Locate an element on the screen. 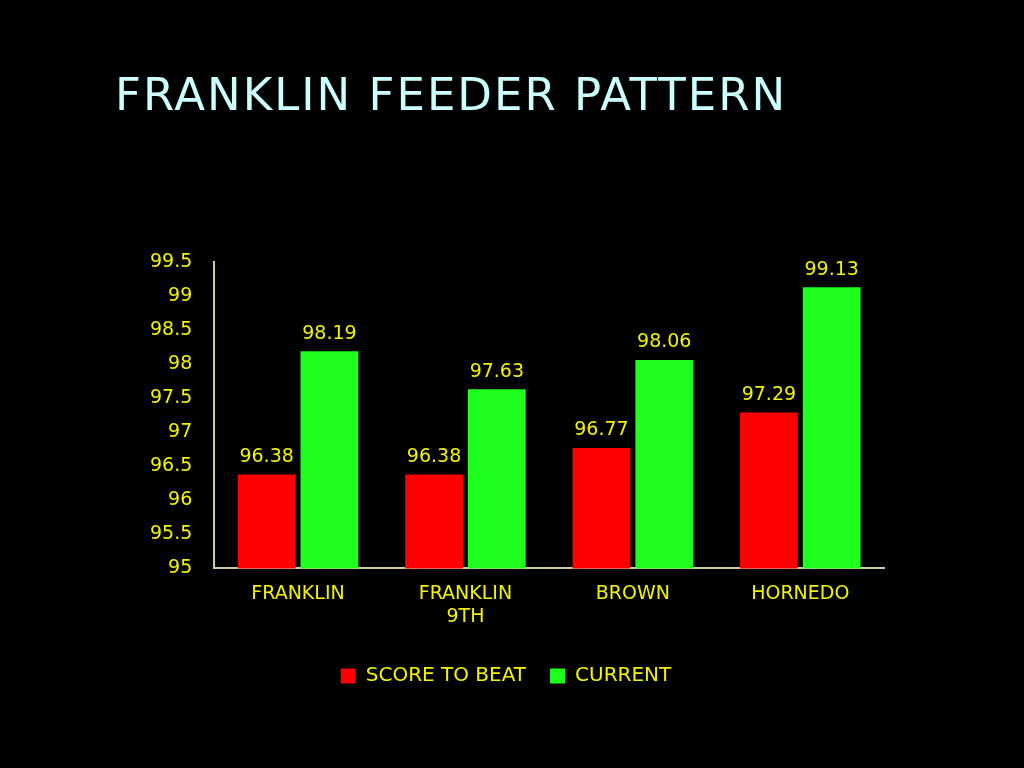 The image size is (1024, 768). x-tick-label: HORNEDO is located at coordinates (800, 591).